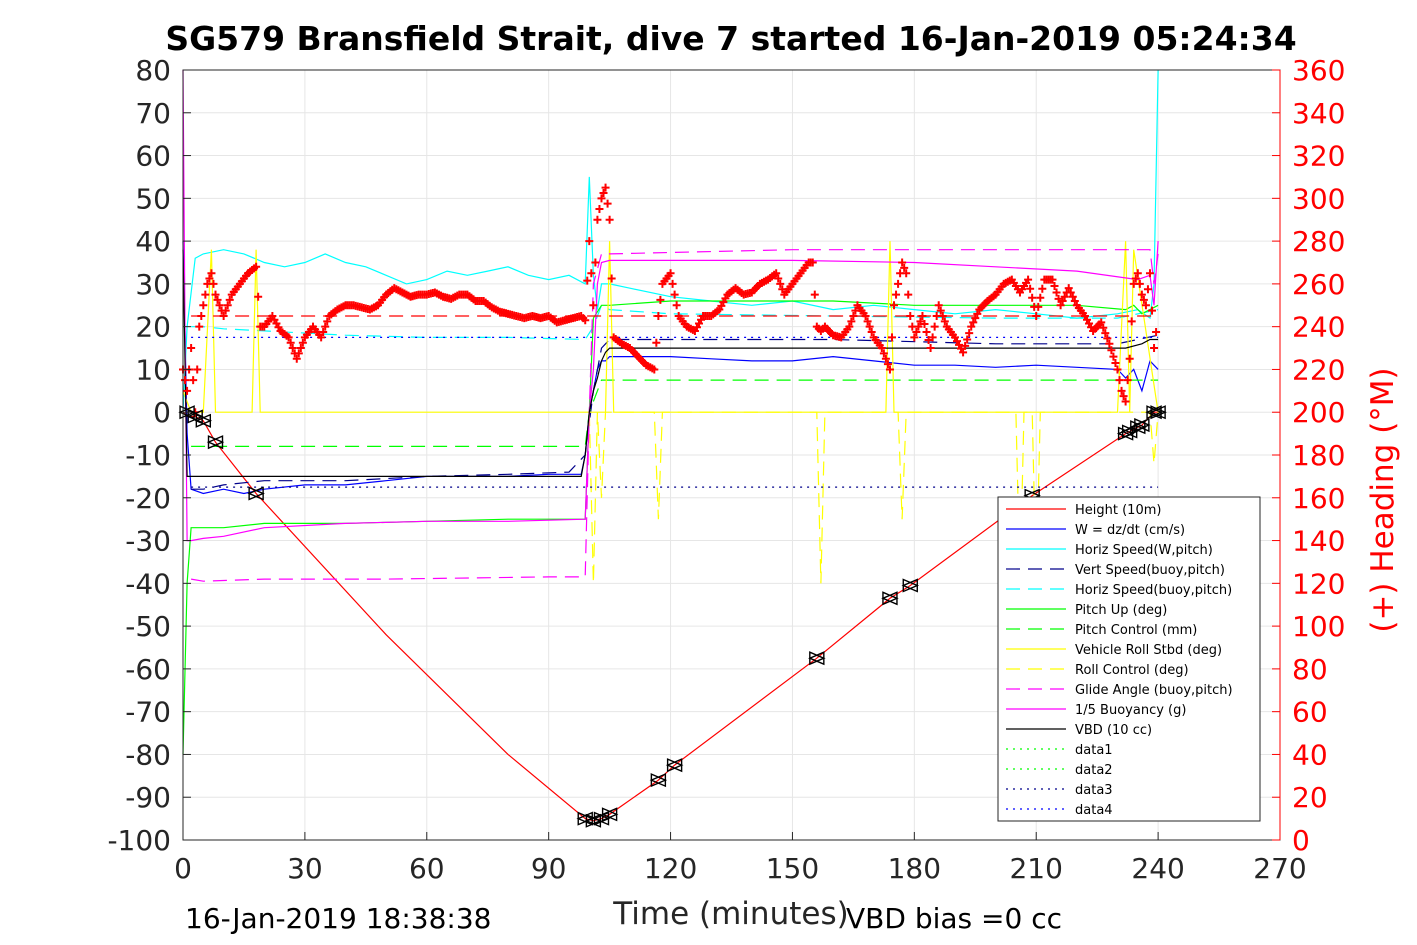  I want to click on y-right-tick-label: 320, so click(1318, 156).